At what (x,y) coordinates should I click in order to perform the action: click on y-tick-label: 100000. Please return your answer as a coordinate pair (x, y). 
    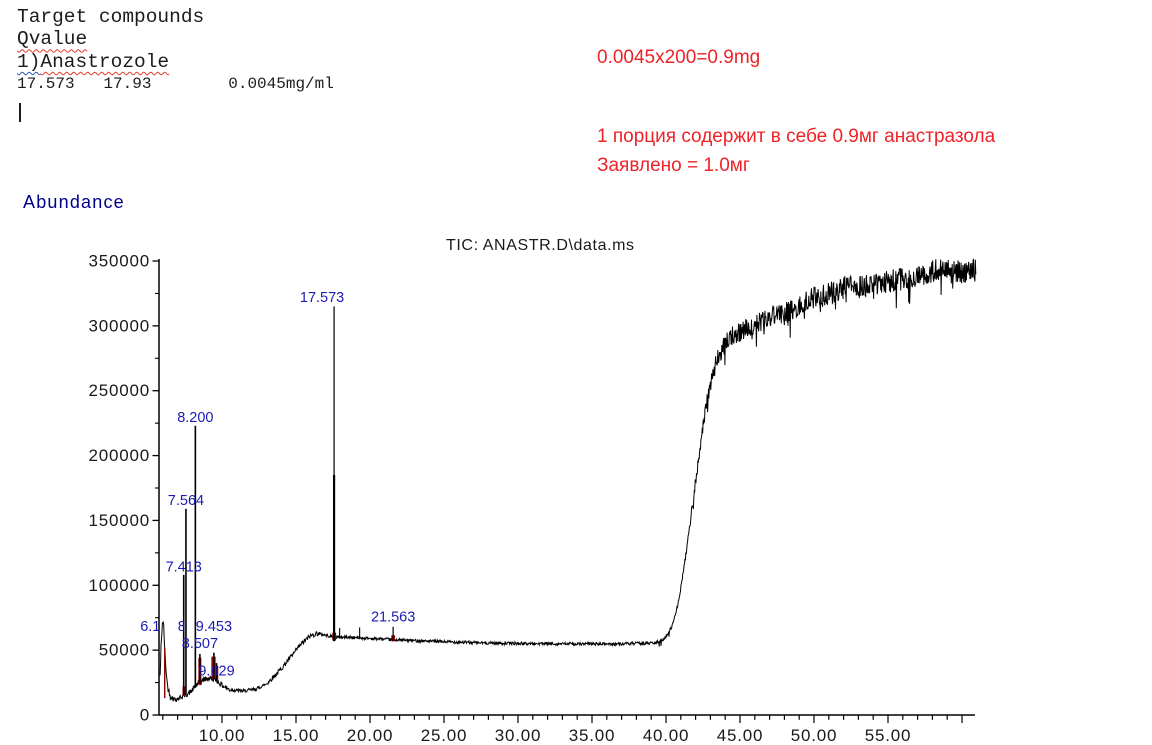
    Looking at the image, I should click on (119, 585).